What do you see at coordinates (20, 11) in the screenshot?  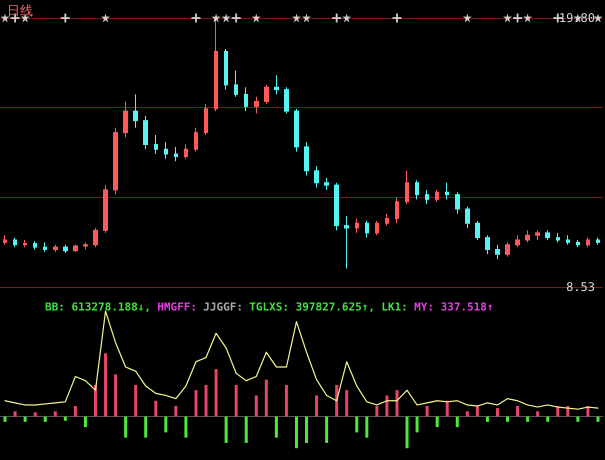 I see `chart-title: 日线` at bounding box center [20, 11].